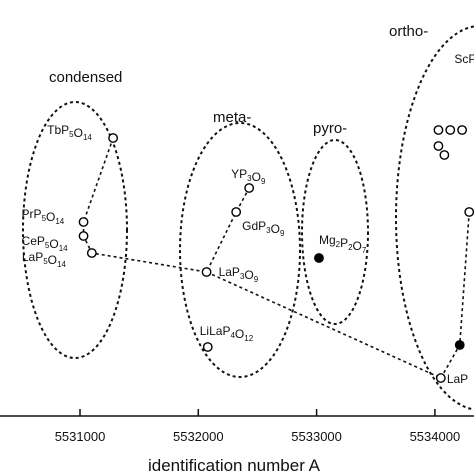  I want to click on point-label-6: LaP3O9, so click(239, 274).